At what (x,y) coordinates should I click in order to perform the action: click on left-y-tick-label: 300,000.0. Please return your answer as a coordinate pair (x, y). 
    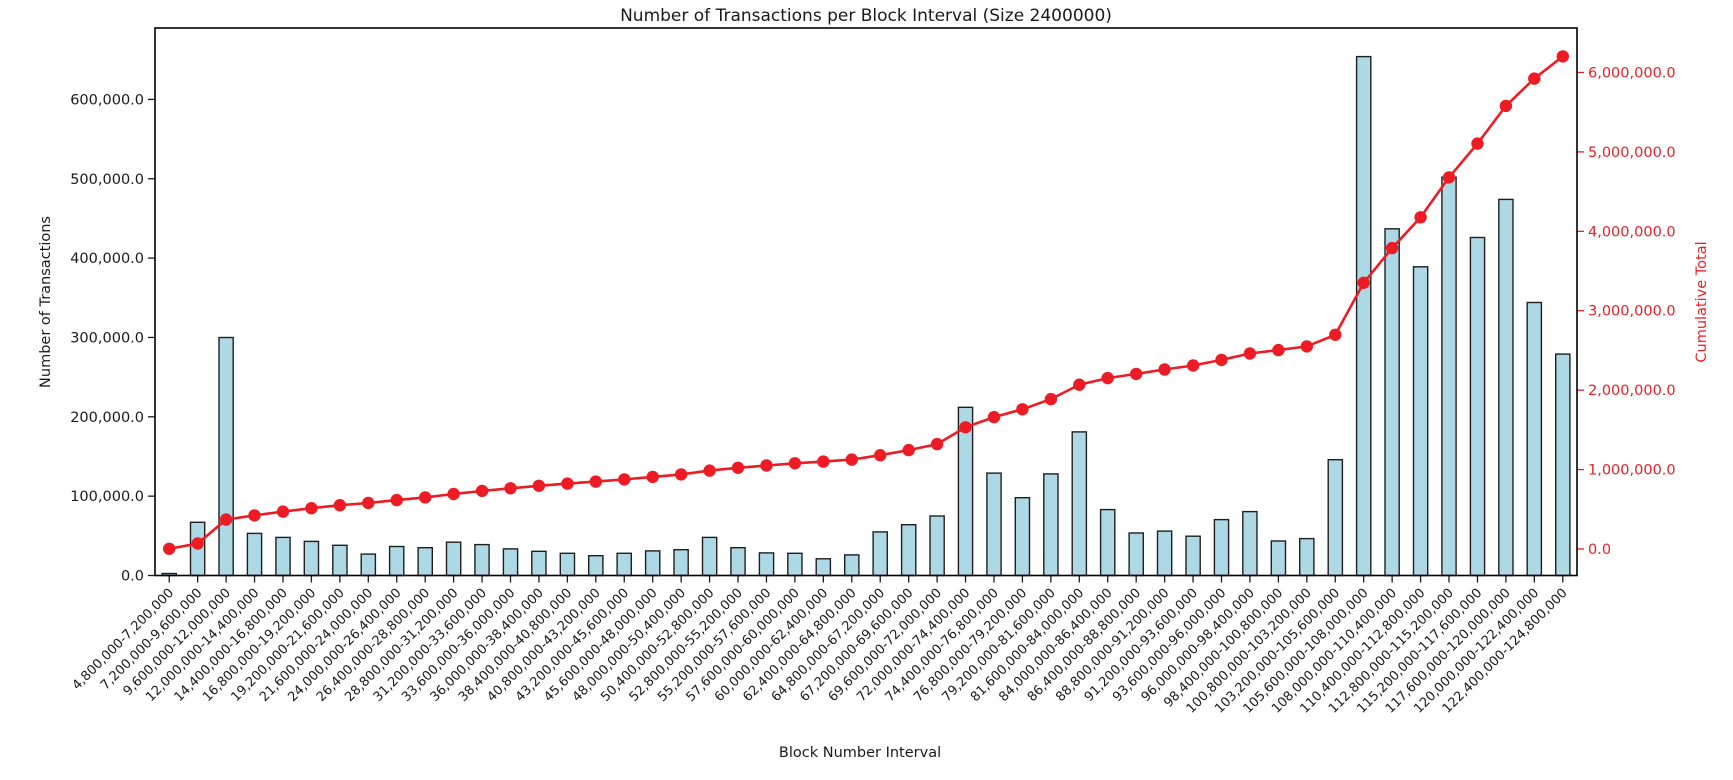
    Looking at the image, I should click on (107, 338).